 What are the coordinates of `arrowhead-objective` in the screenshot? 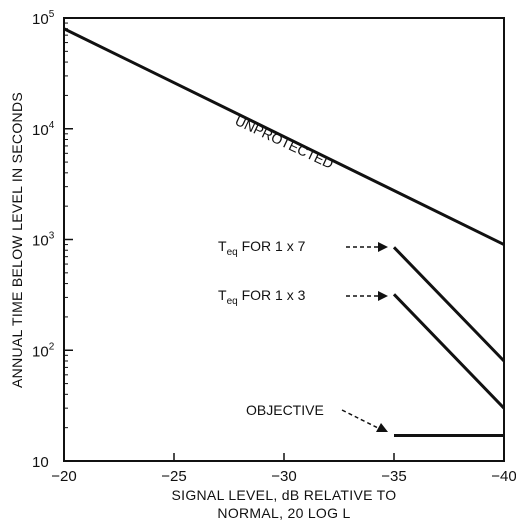 It's located at (382, 427).